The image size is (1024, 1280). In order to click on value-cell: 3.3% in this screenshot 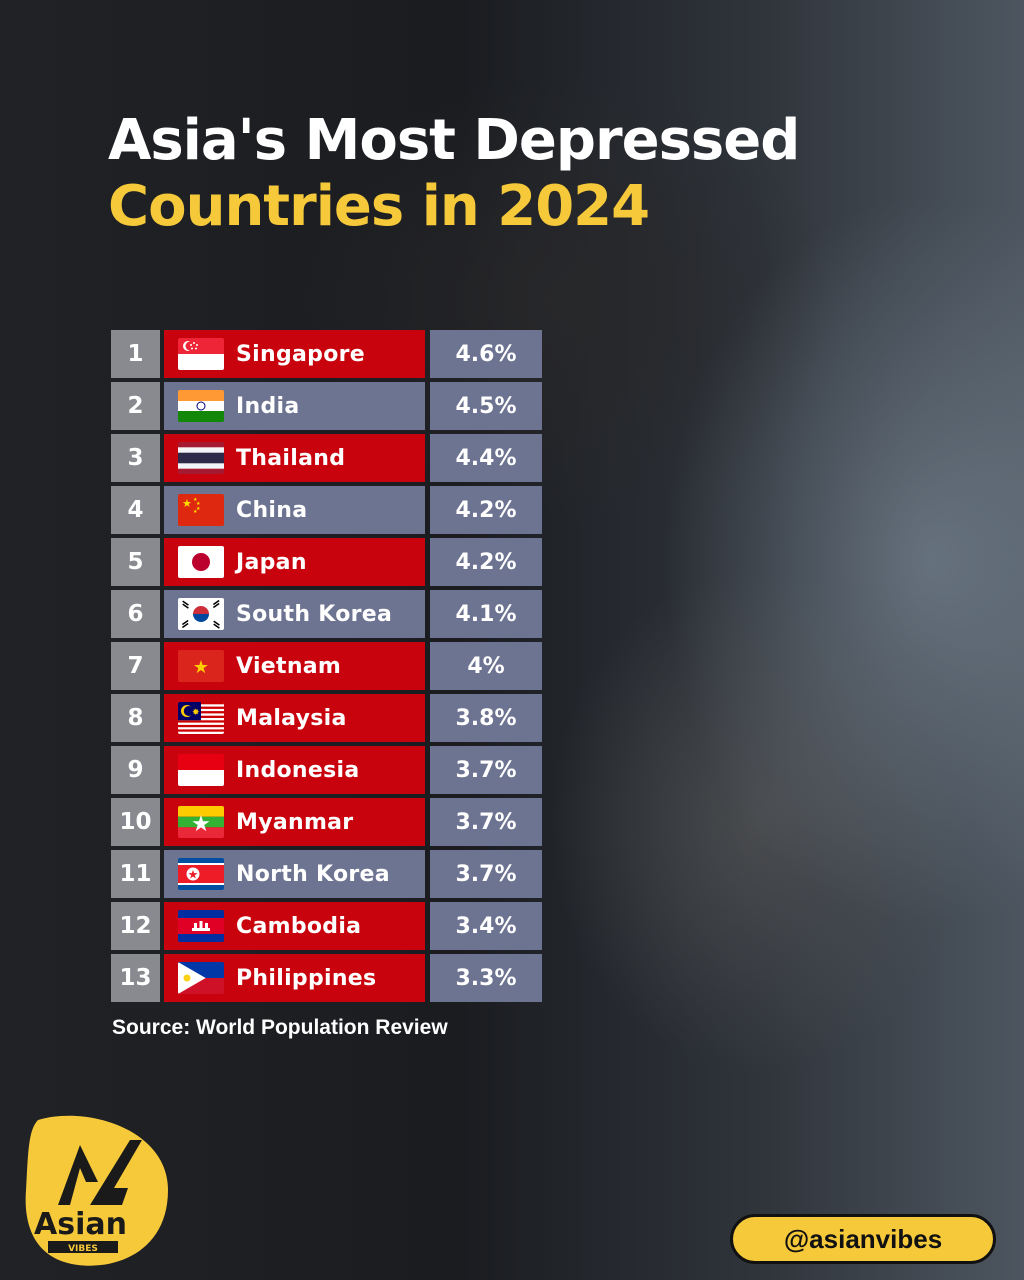, I will do `click(486, 978)`.